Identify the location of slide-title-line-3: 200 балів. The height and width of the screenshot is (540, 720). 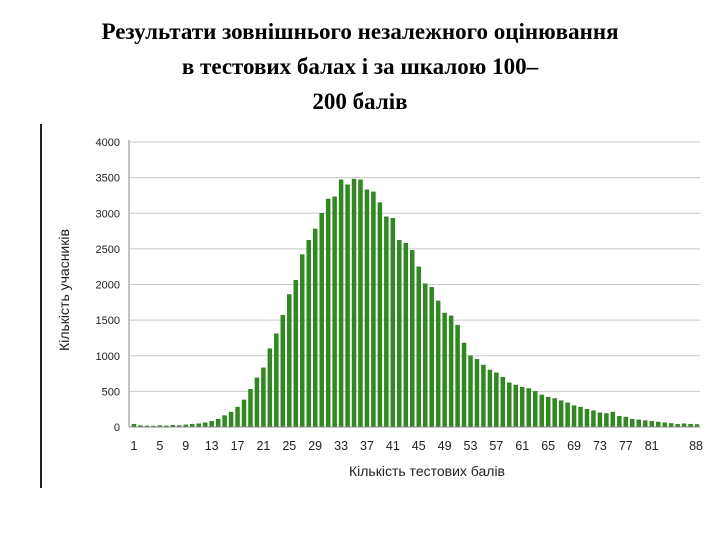
(360, 101).